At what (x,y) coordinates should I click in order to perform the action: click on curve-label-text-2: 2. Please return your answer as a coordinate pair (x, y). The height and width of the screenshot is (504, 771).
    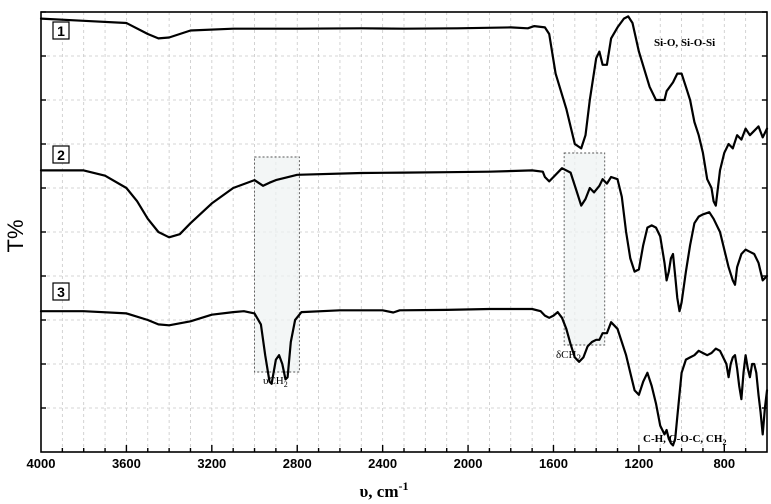
    Looking at the image, I should click on (61, 155).